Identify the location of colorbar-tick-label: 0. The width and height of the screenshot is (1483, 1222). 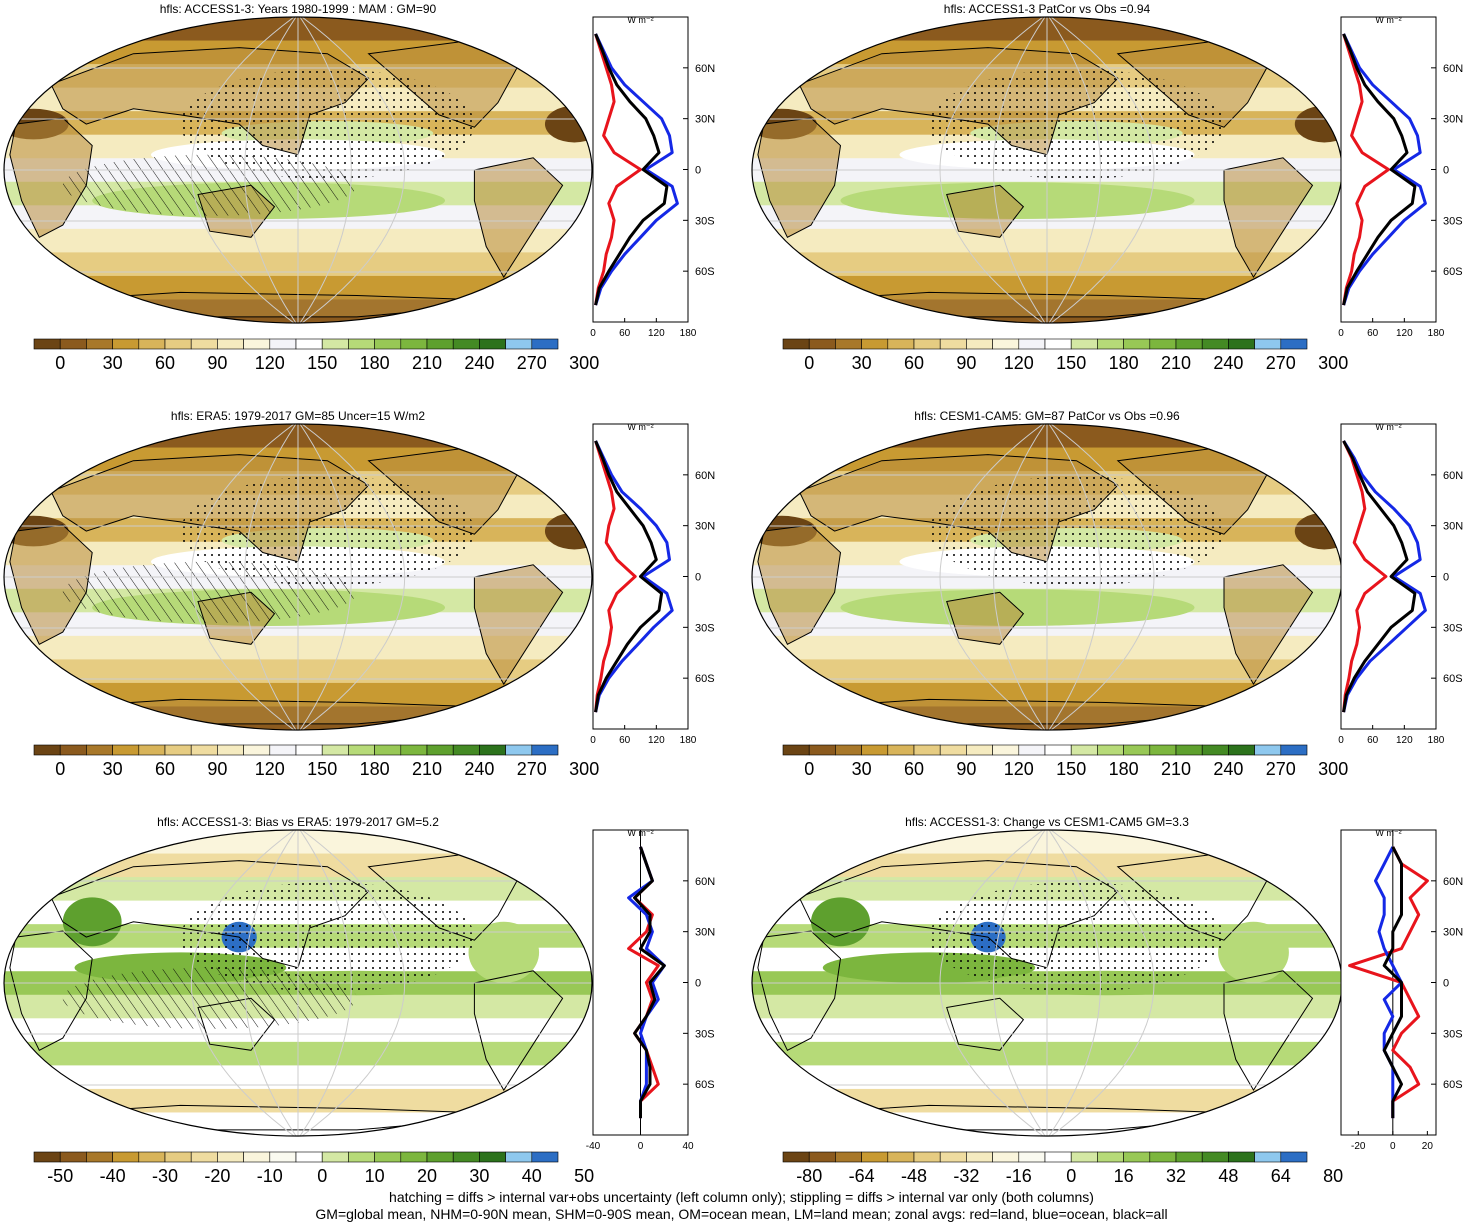
(322, 1176).